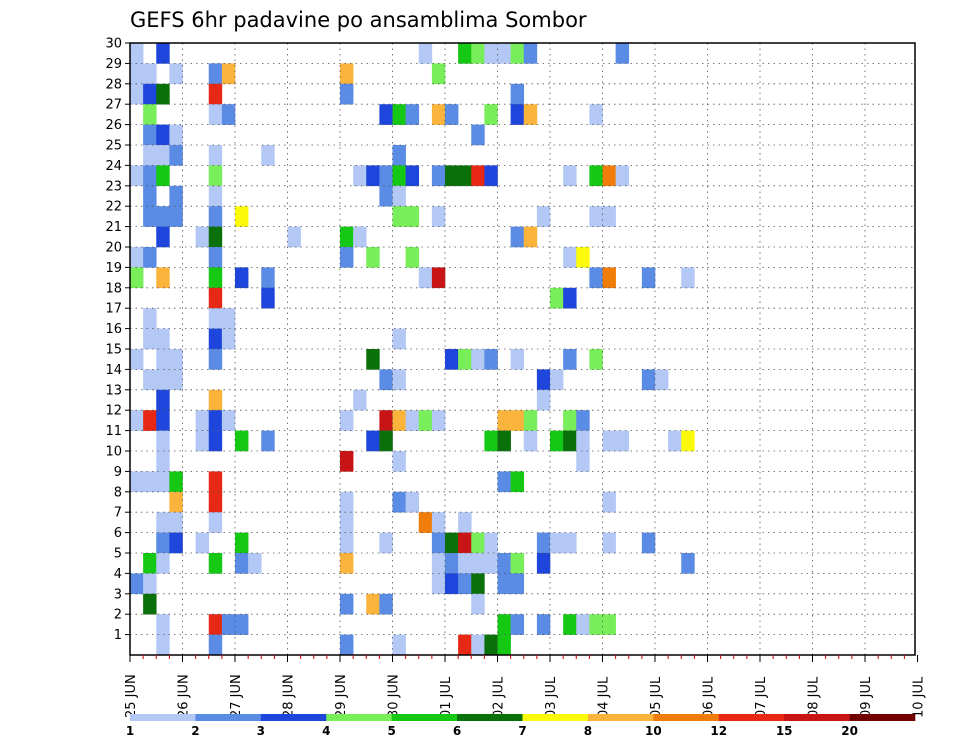 The width and height of the screenshot is (960, 742). What do you see at coordinates (118, 594) in the screenshot?
I see `y-tick-label: 3` at bounding box center [118, 594].